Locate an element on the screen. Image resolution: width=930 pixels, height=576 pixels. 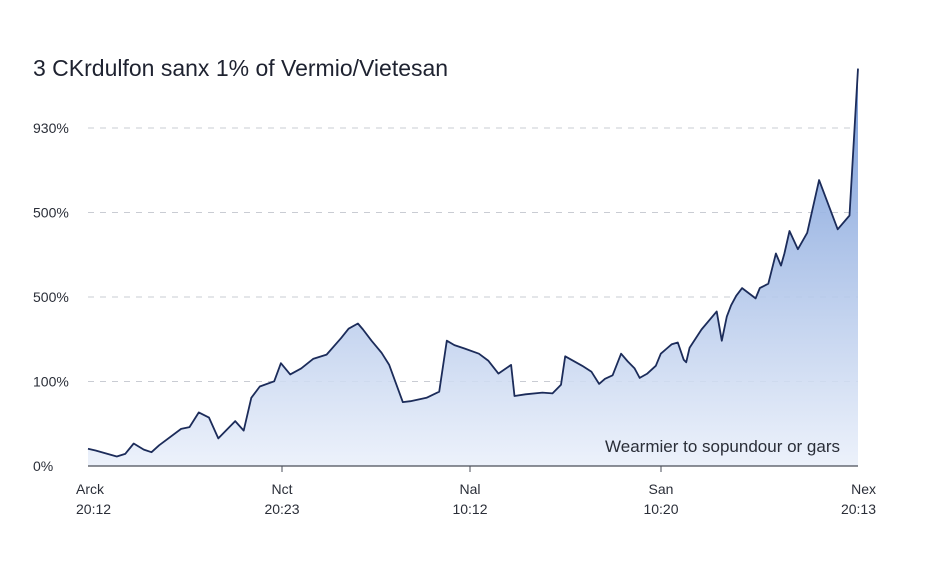
chart-title: 3 CKrdulfon sanx 1% of Vermio/Vietesan is located at coordinates (240, 68).